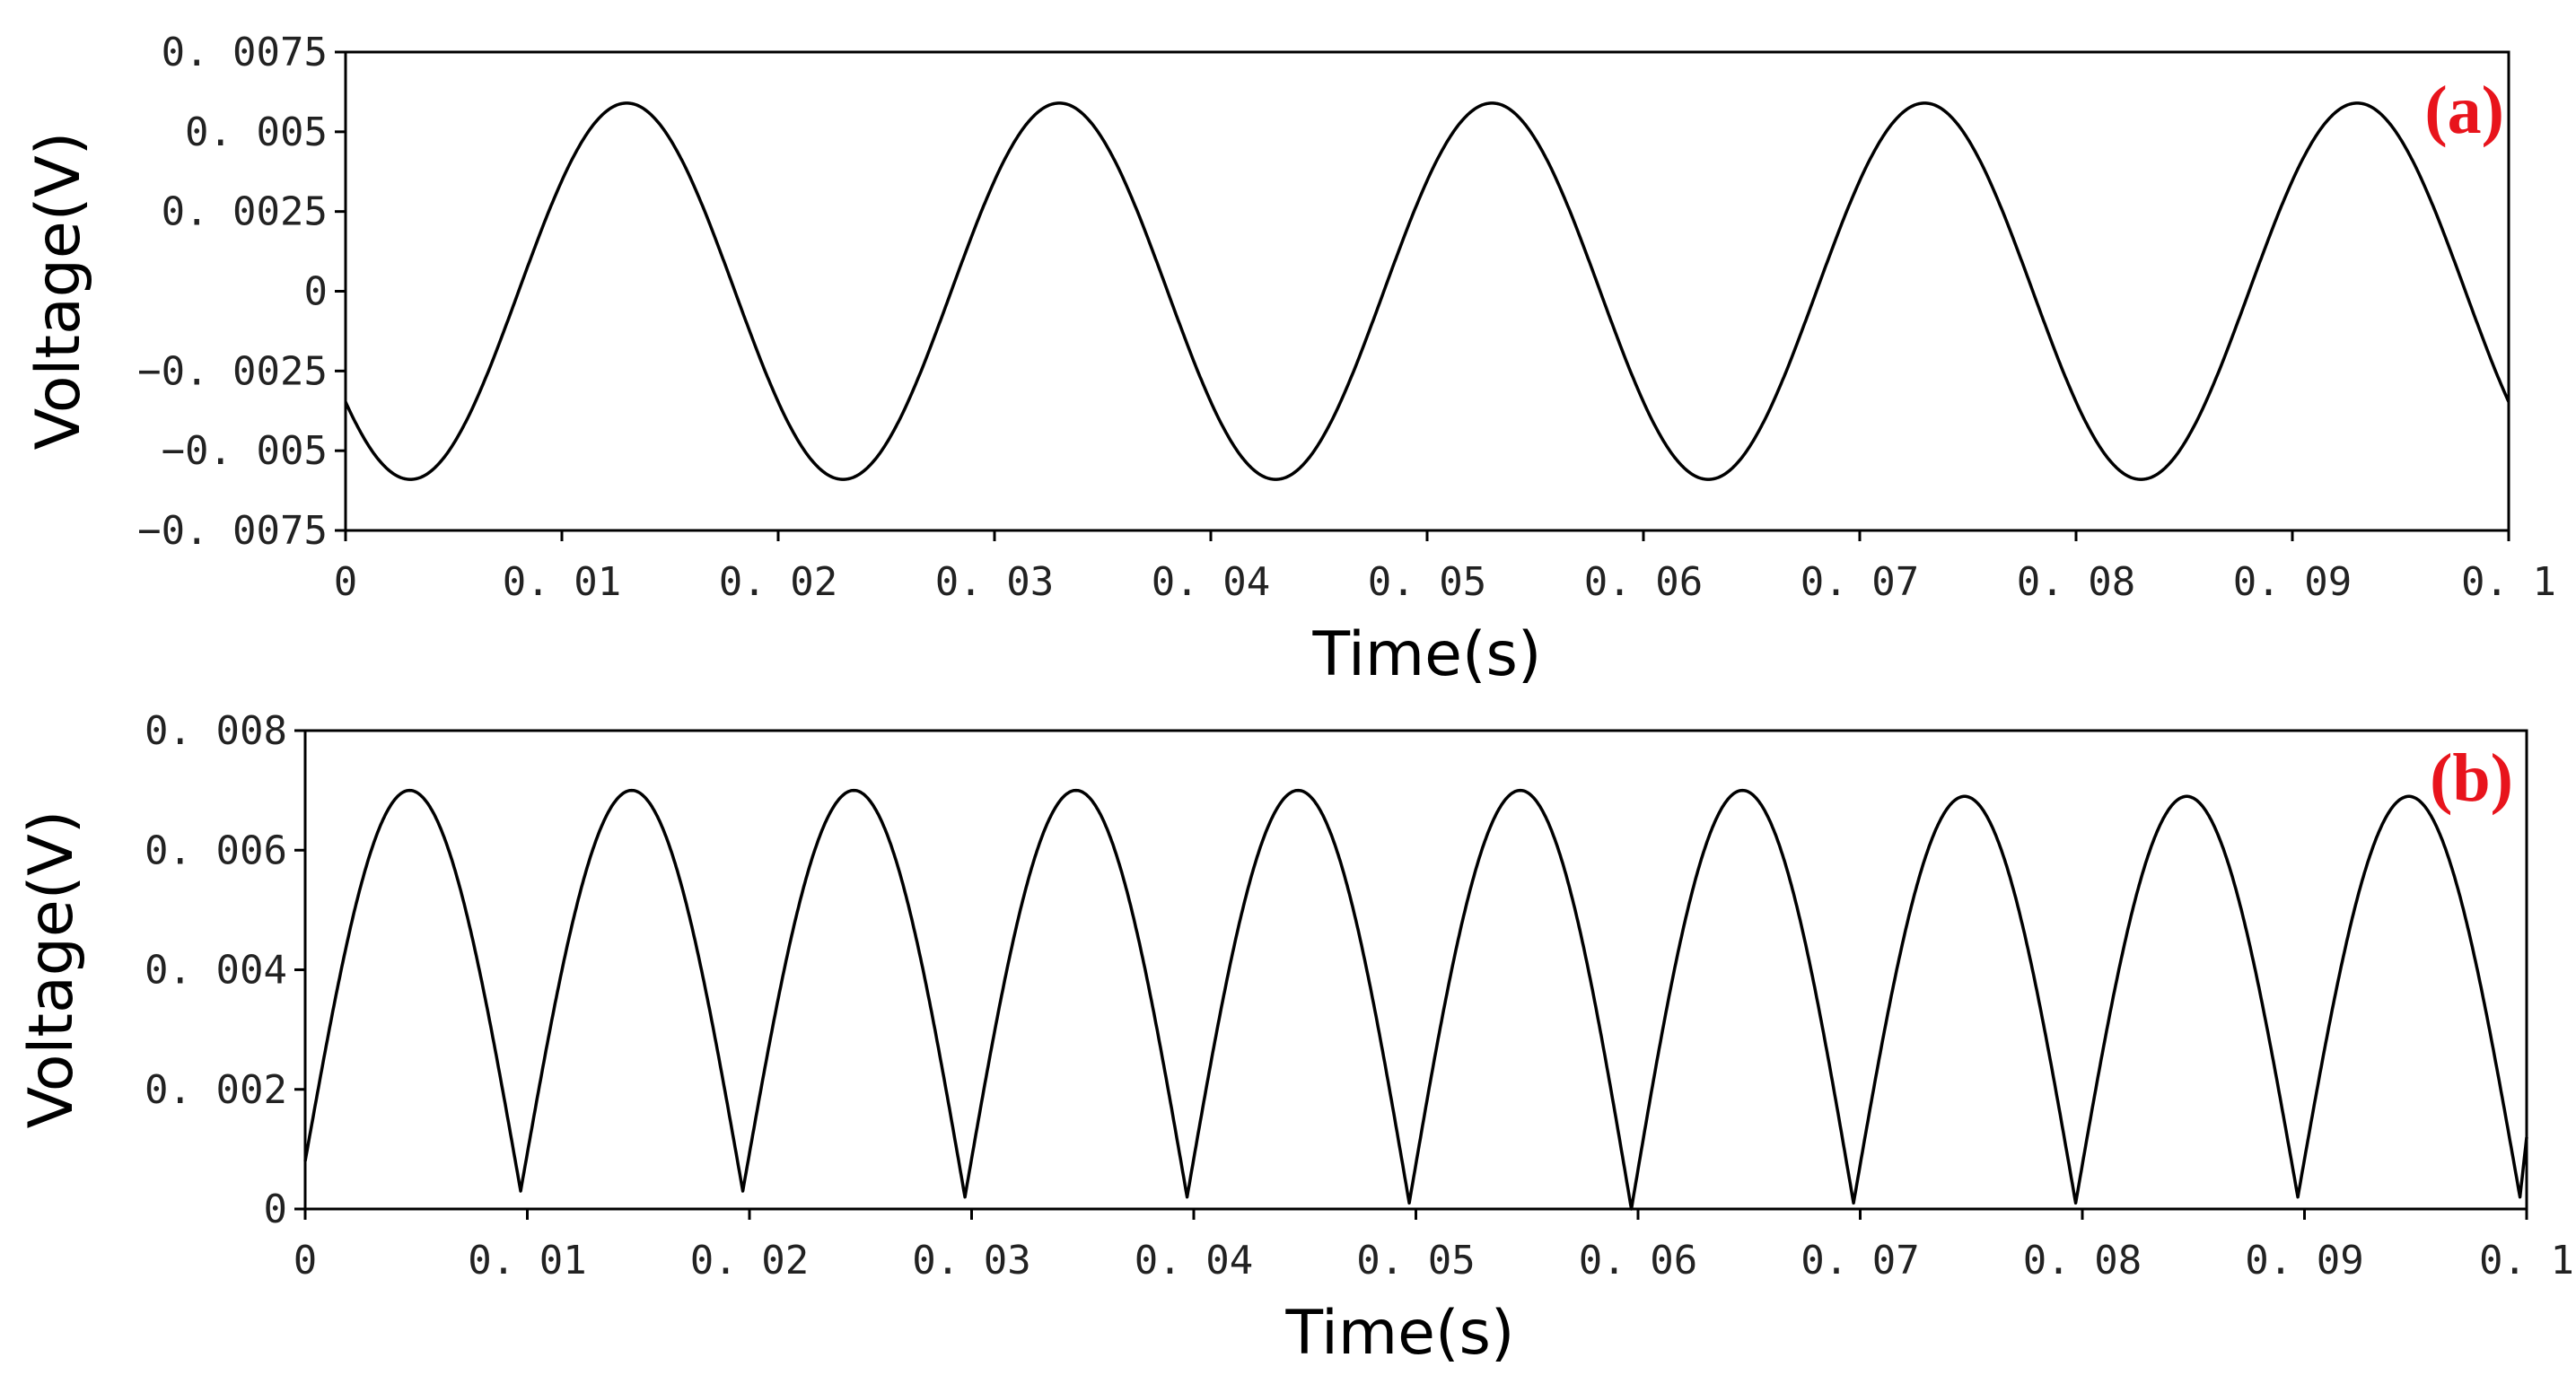 Image resolution: width=2576 pixels, height=1384 pixels. I want to click on y-tick-label: 0. 004, so click(216, 971).